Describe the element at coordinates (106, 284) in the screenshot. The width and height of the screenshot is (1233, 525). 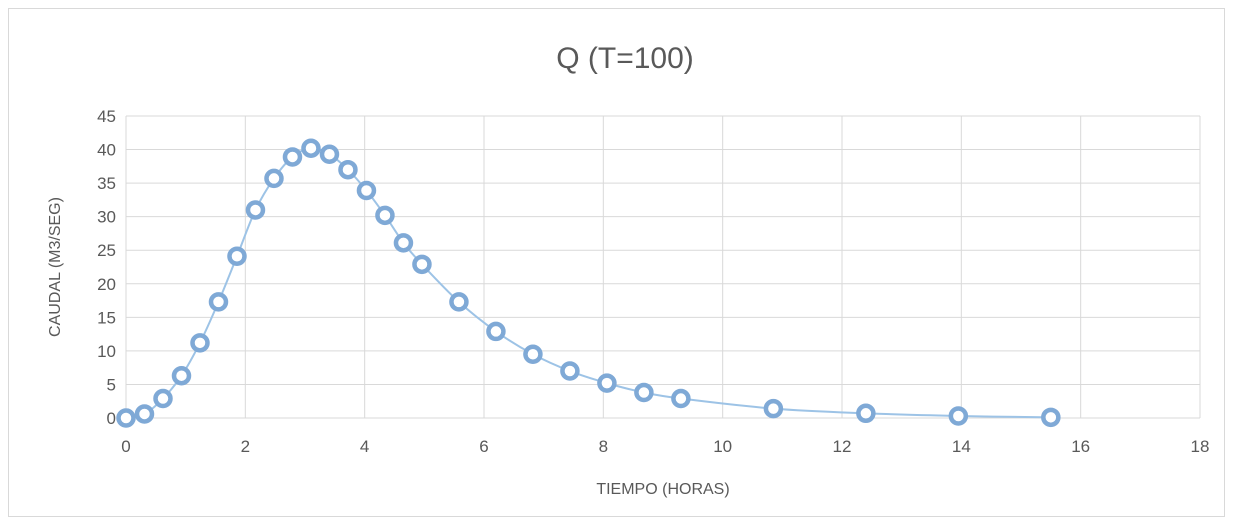
I see `y-tick-label: 20` at that location.